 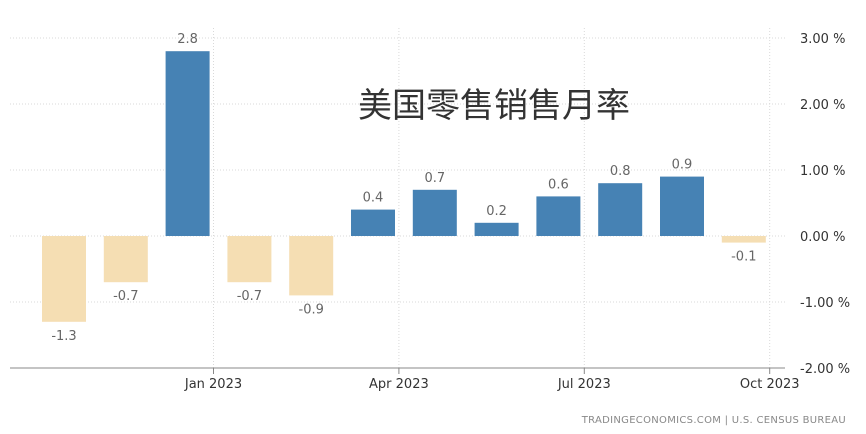 I want to click on y-tick-label: 3.00 %, so click(x=822, y=39).